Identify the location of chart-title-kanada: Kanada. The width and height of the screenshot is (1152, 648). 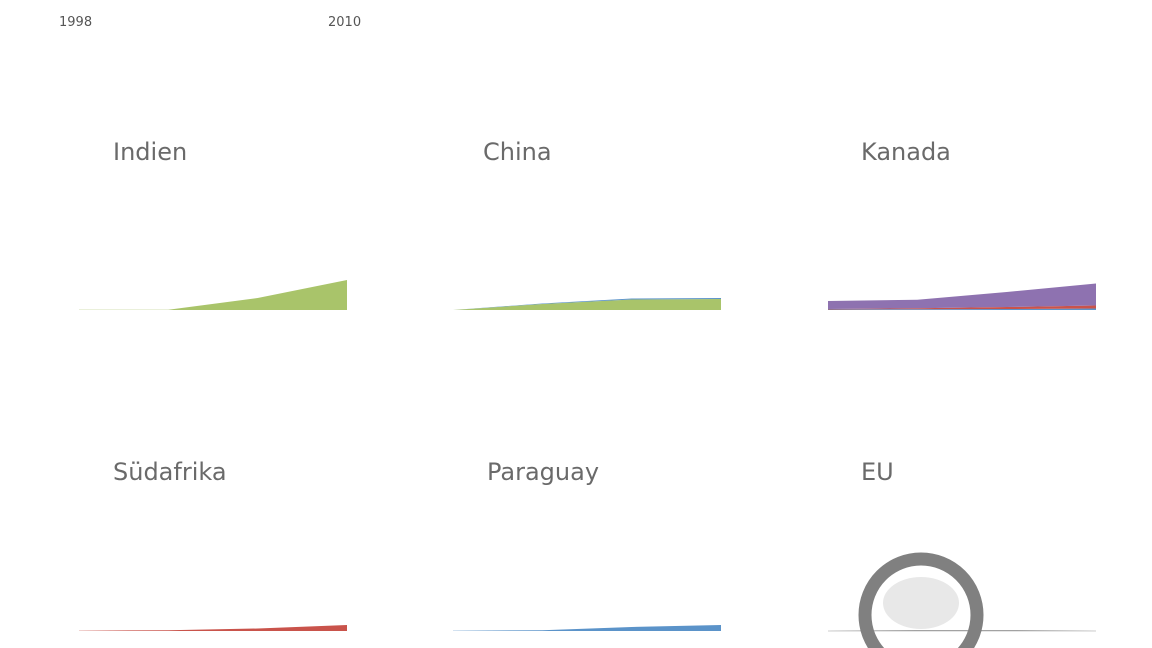
(906, 152).